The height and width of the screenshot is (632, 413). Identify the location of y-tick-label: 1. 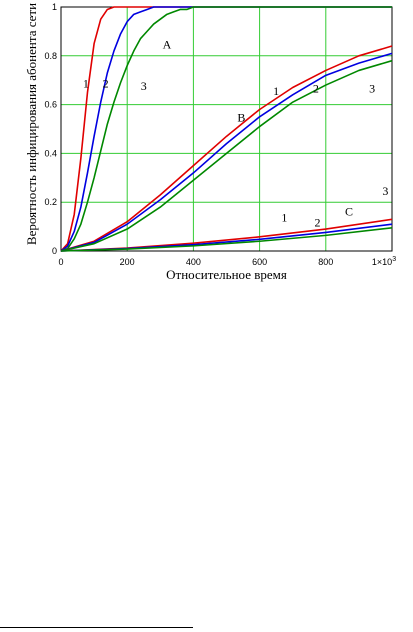
(54, 7).